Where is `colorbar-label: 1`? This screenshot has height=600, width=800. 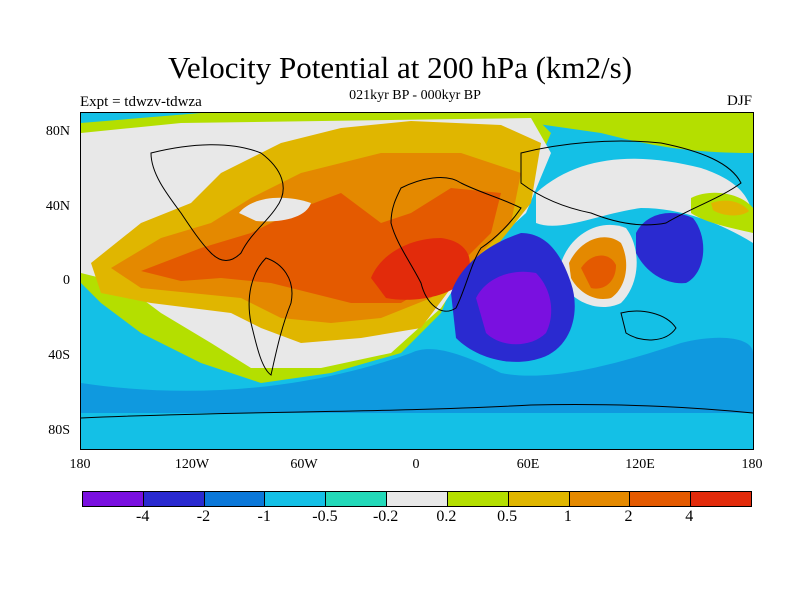 colorbar-label: 1 is located at coordinates (567, 516).